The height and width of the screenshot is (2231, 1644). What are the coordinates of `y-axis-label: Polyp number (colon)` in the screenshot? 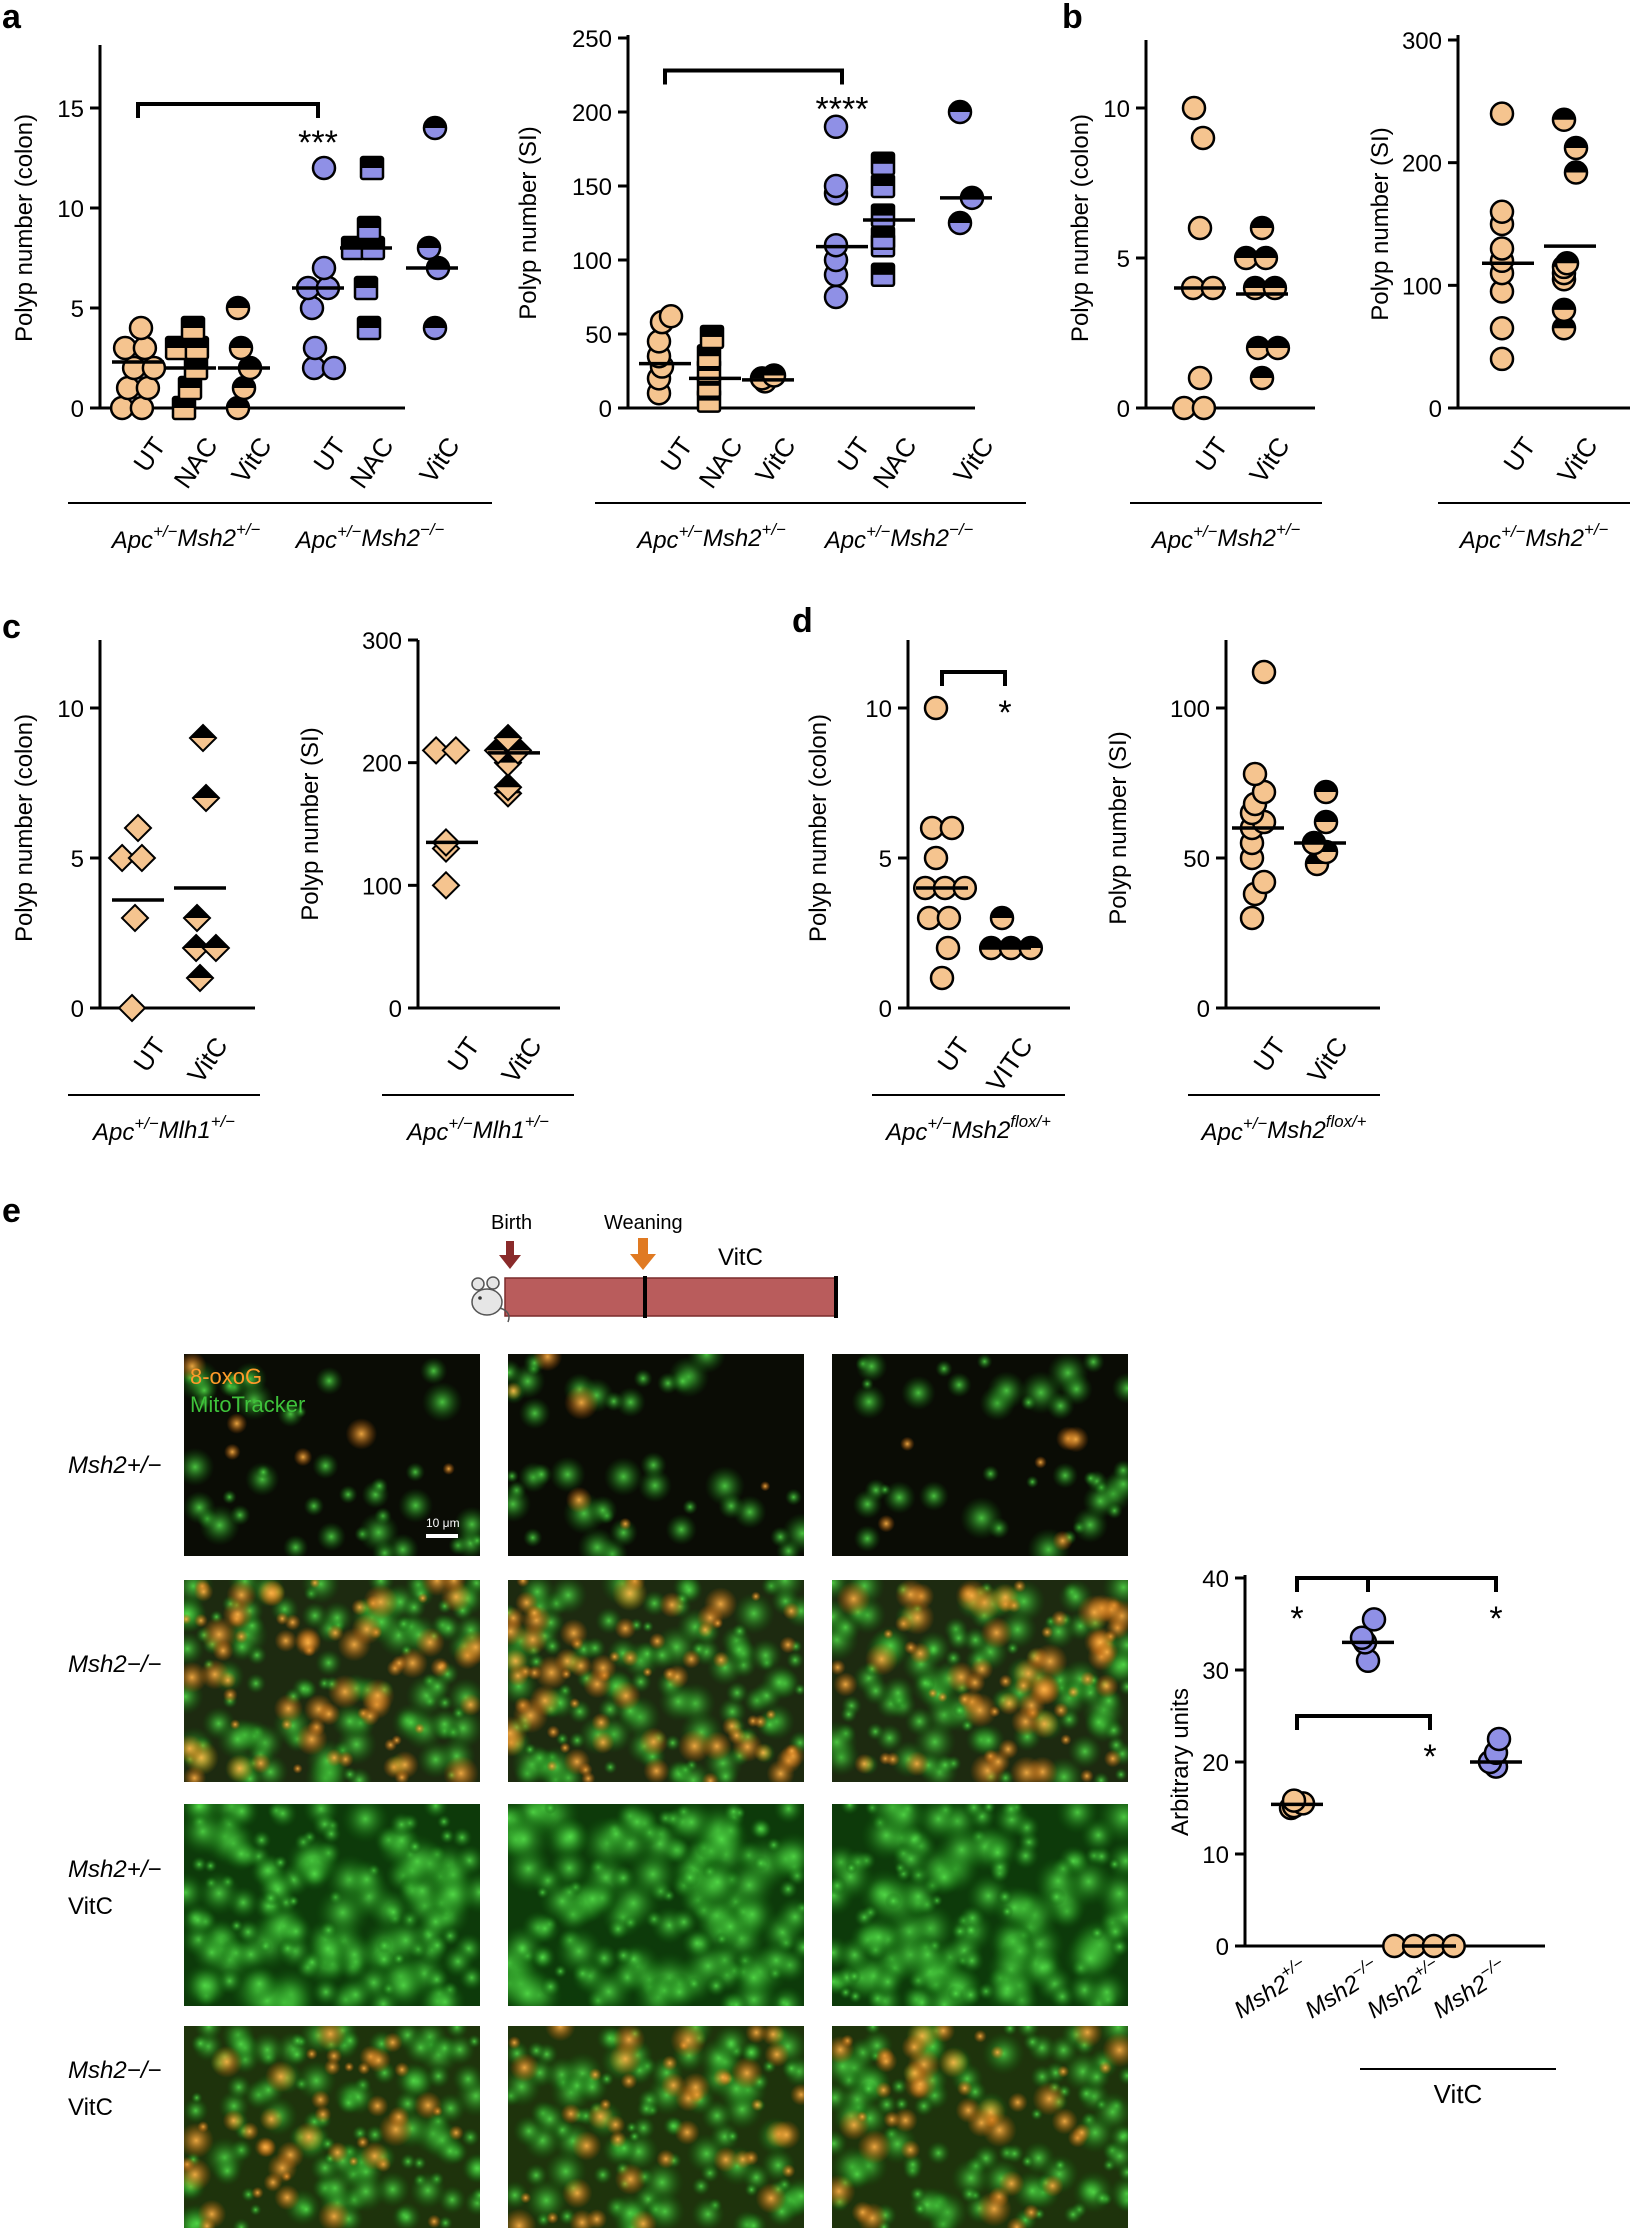 It's located at (24, 228).